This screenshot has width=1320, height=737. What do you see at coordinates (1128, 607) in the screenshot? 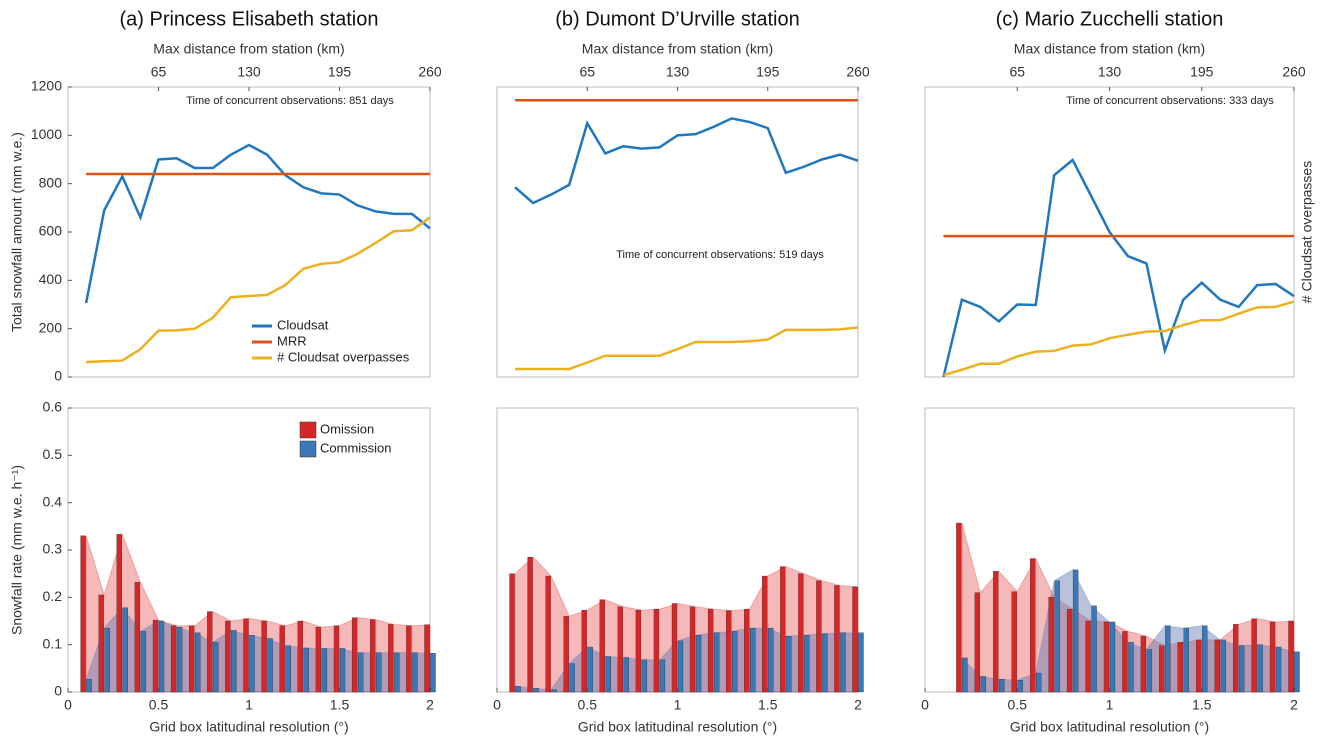
I see `series-area` at bounding box center [1128, 607].